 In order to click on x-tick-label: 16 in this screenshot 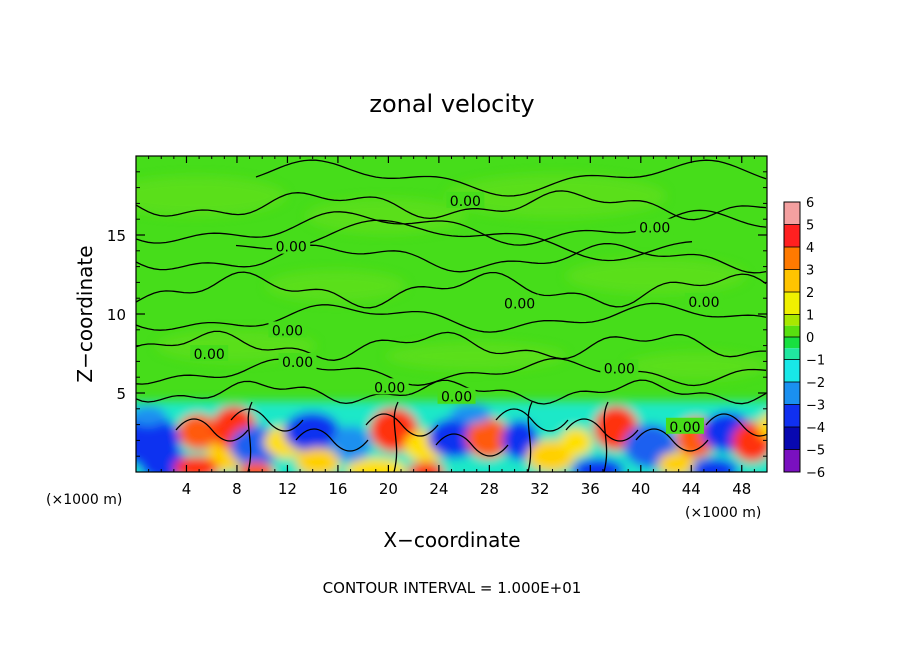, I will do `click(337, 489)`.